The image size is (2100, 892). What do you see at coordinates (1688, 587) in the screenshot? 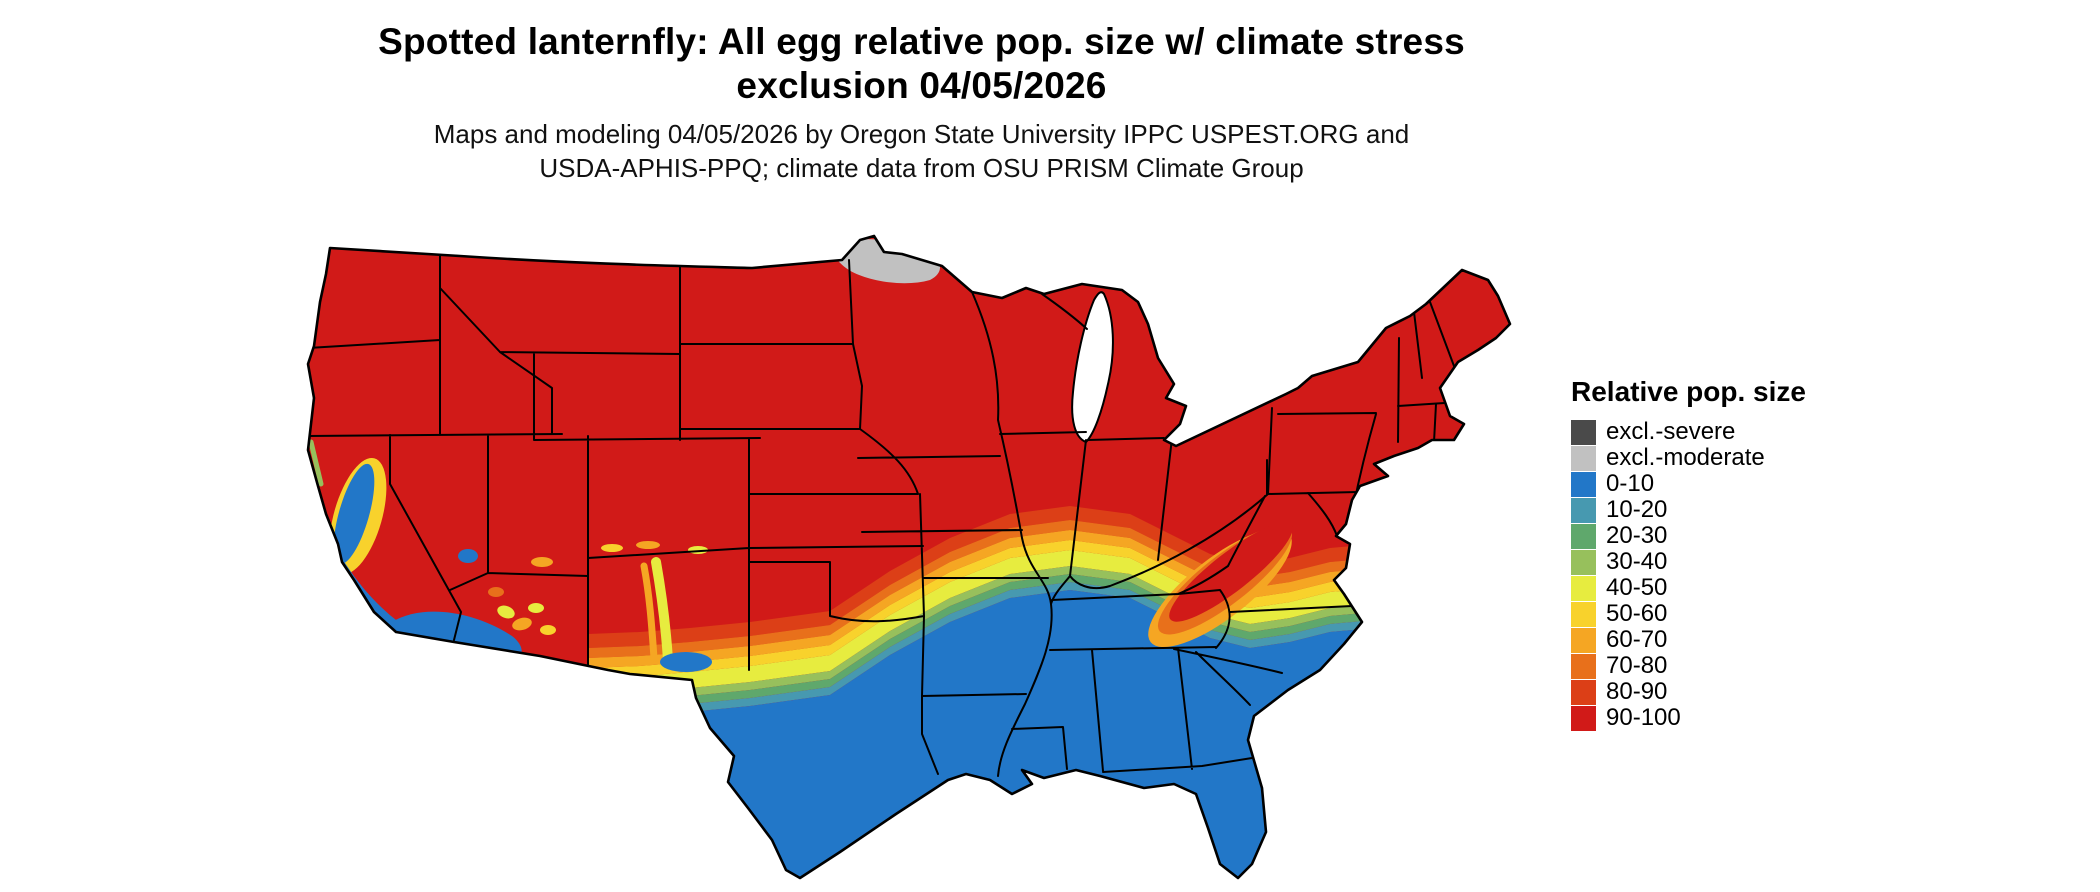
I see `legend-item: 40-50` at bounding box center [1688, 587].